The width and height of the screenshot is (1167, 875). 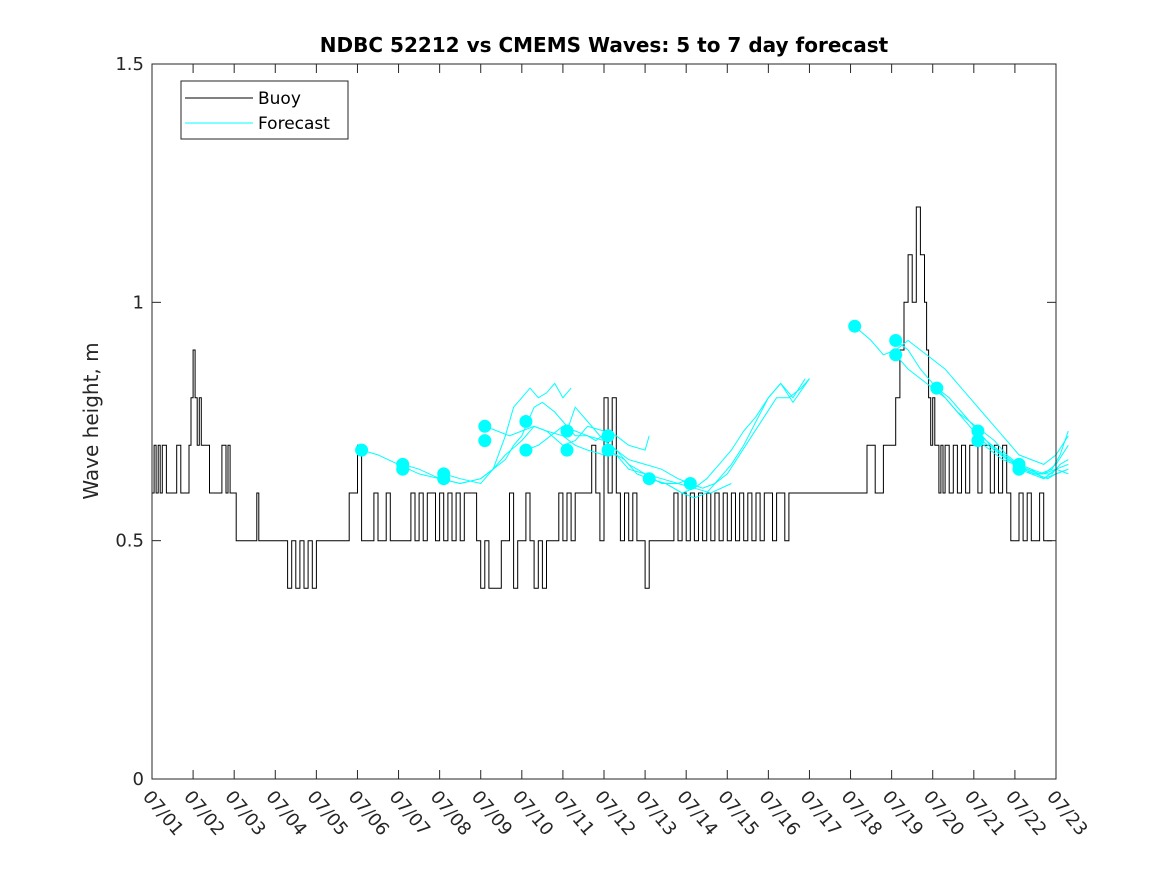 What do you see at coordinates (91, 420) in the screenshot?
I see `y-axis-label: Wave height, m` at bounding box center [91, 420].